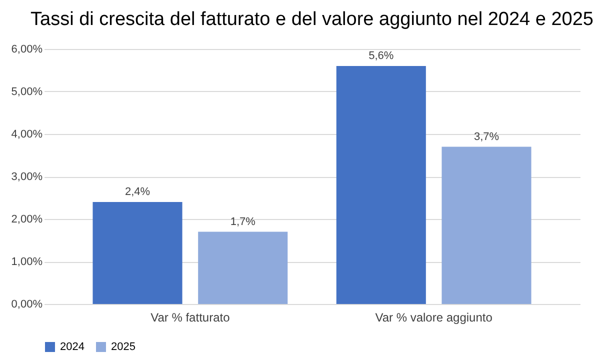 The image size is (600, 360). What do you see at coordinates (27, 262) in the screenshot?
I see `y-tick-label: 1,00%` at bounding box center [27, 262].